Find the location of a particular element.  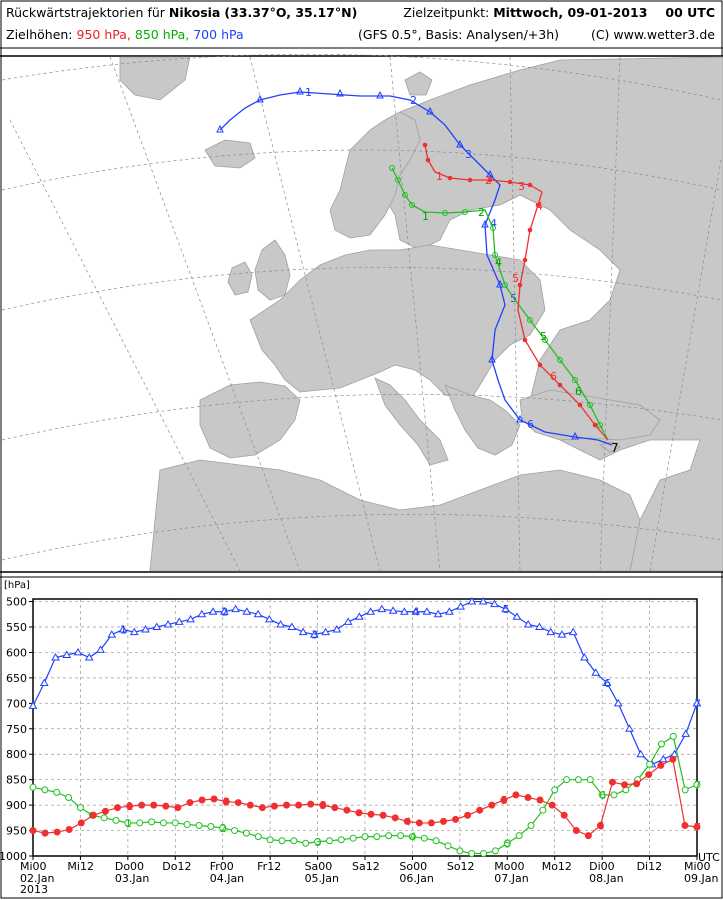

trajectory-850-day-labels: 1 24 56 is located at coordinates (502, 302).